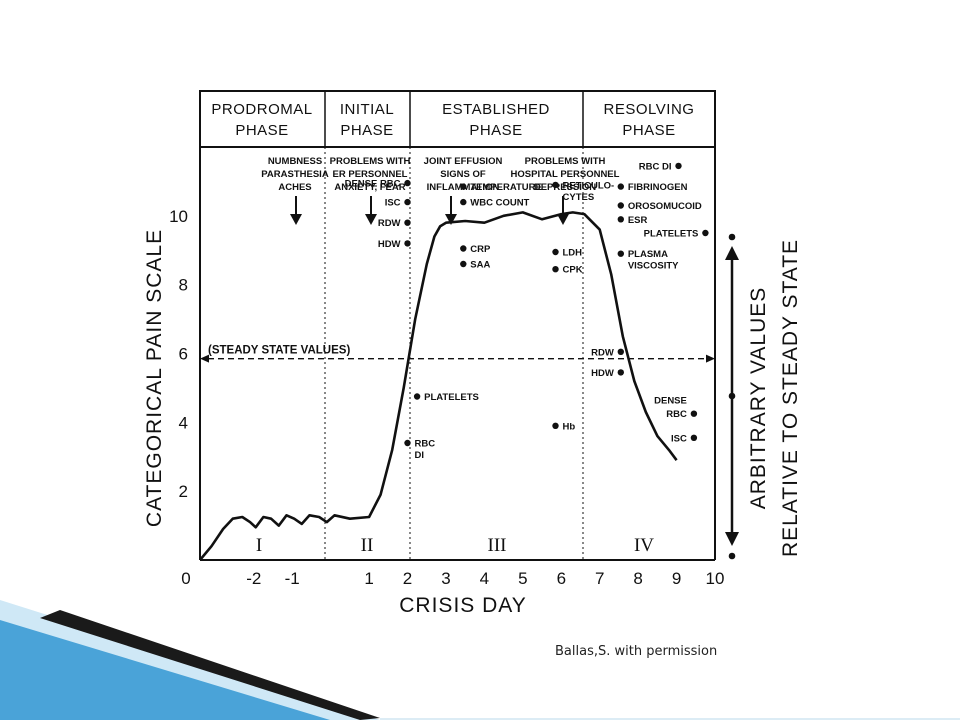 This screenshot has height=720, width=960. I want to click on marker-label-2: RDW, so click(389, 223).